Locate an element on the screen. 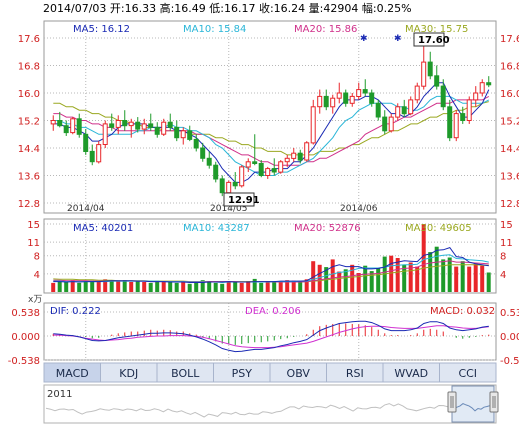  tab-boll: BOLL is located at coordinates (185, 372).